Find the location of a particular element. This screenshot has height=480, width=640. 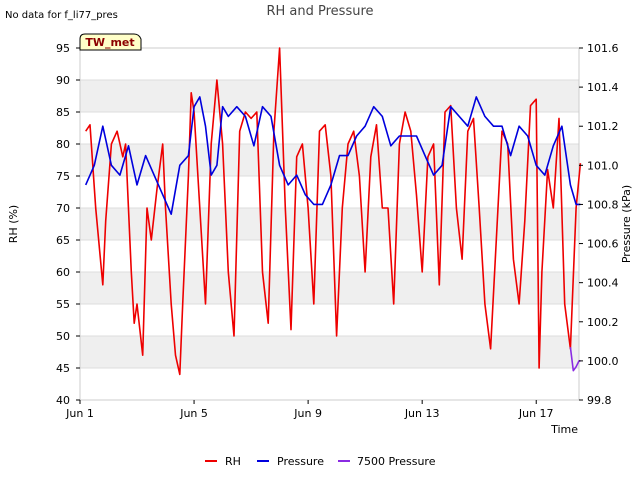

left-tick-label: 60 is located at coordinates (63, 272).